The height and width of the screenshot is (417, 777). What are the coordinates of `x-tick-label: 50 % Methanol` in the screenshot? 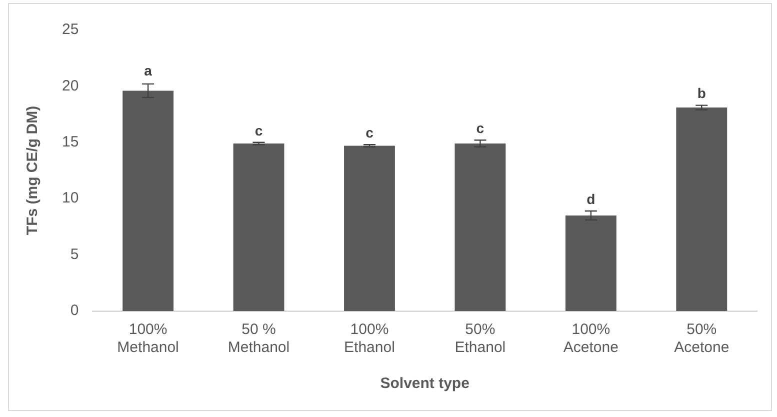 It's located at (259, 338).